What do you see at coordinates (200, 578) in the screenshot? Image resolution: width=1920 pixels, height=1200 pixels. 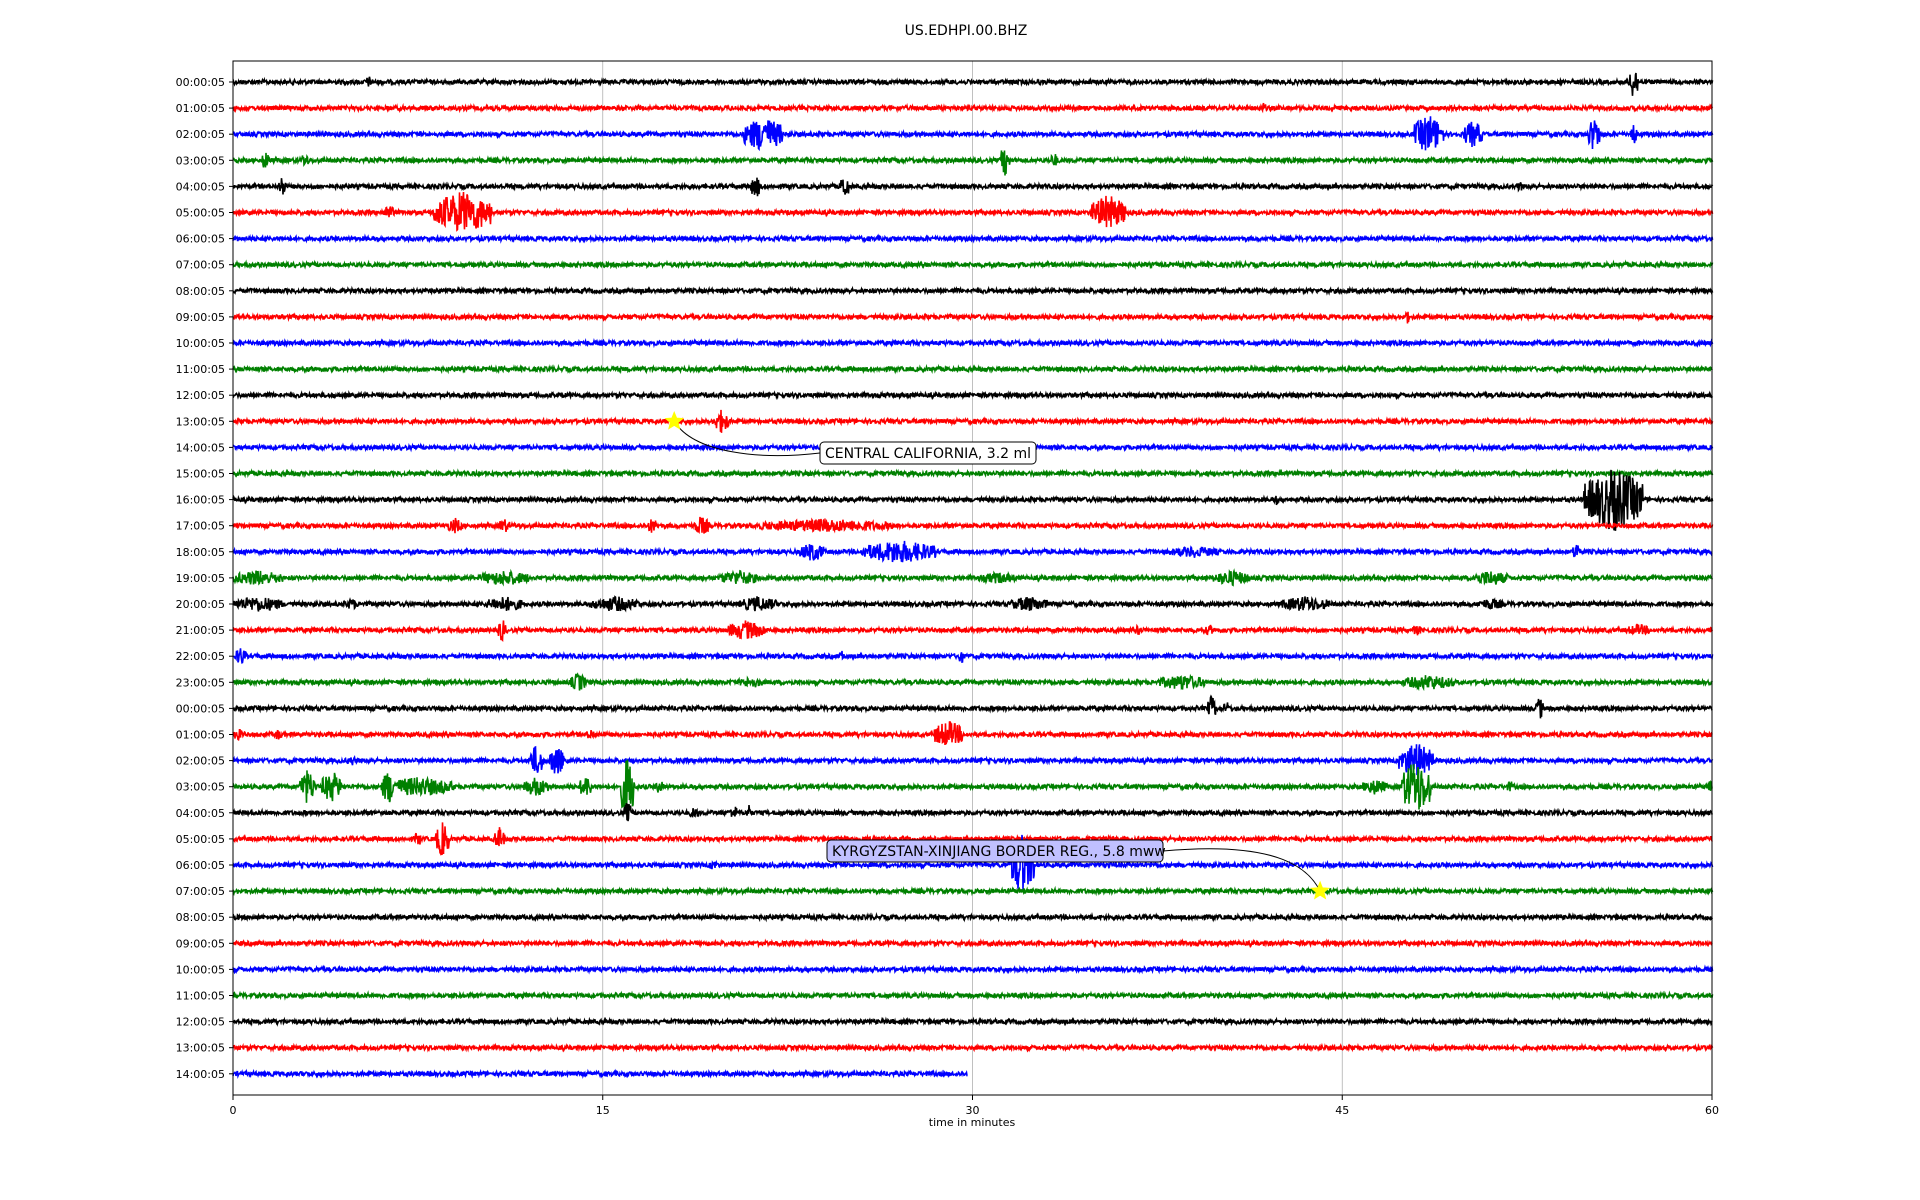 I see `y-tick-label: 19:00:05` at bounding box center [200, 578].